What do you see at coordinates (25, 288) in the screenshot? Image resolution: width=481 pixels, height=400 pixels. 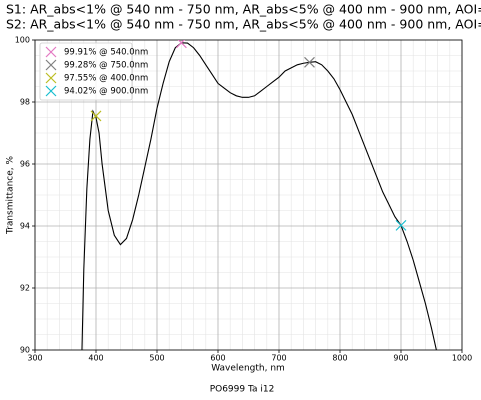 I see `y-tick-label: 92` at bounding box center [25, 288].